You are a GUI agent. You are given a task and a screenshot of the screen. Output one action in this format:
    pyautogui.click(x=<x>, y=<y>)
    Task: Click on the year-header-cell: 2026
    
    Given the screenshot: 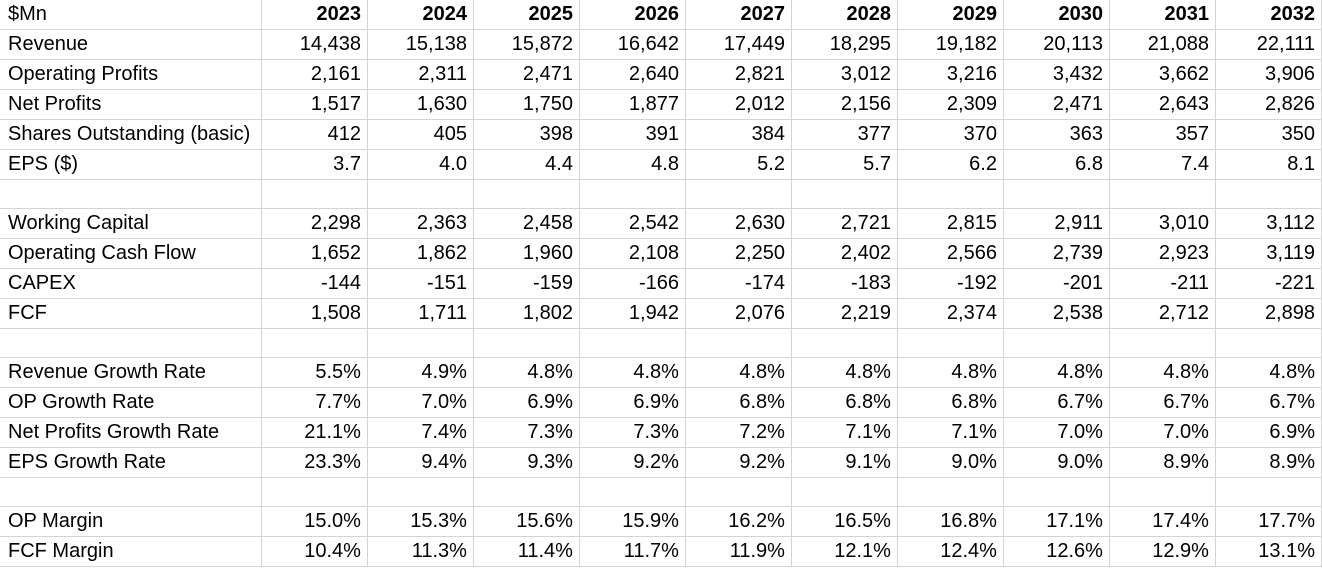 What is the action you would take?
    pyautogui.click(x=632, y=15)
    